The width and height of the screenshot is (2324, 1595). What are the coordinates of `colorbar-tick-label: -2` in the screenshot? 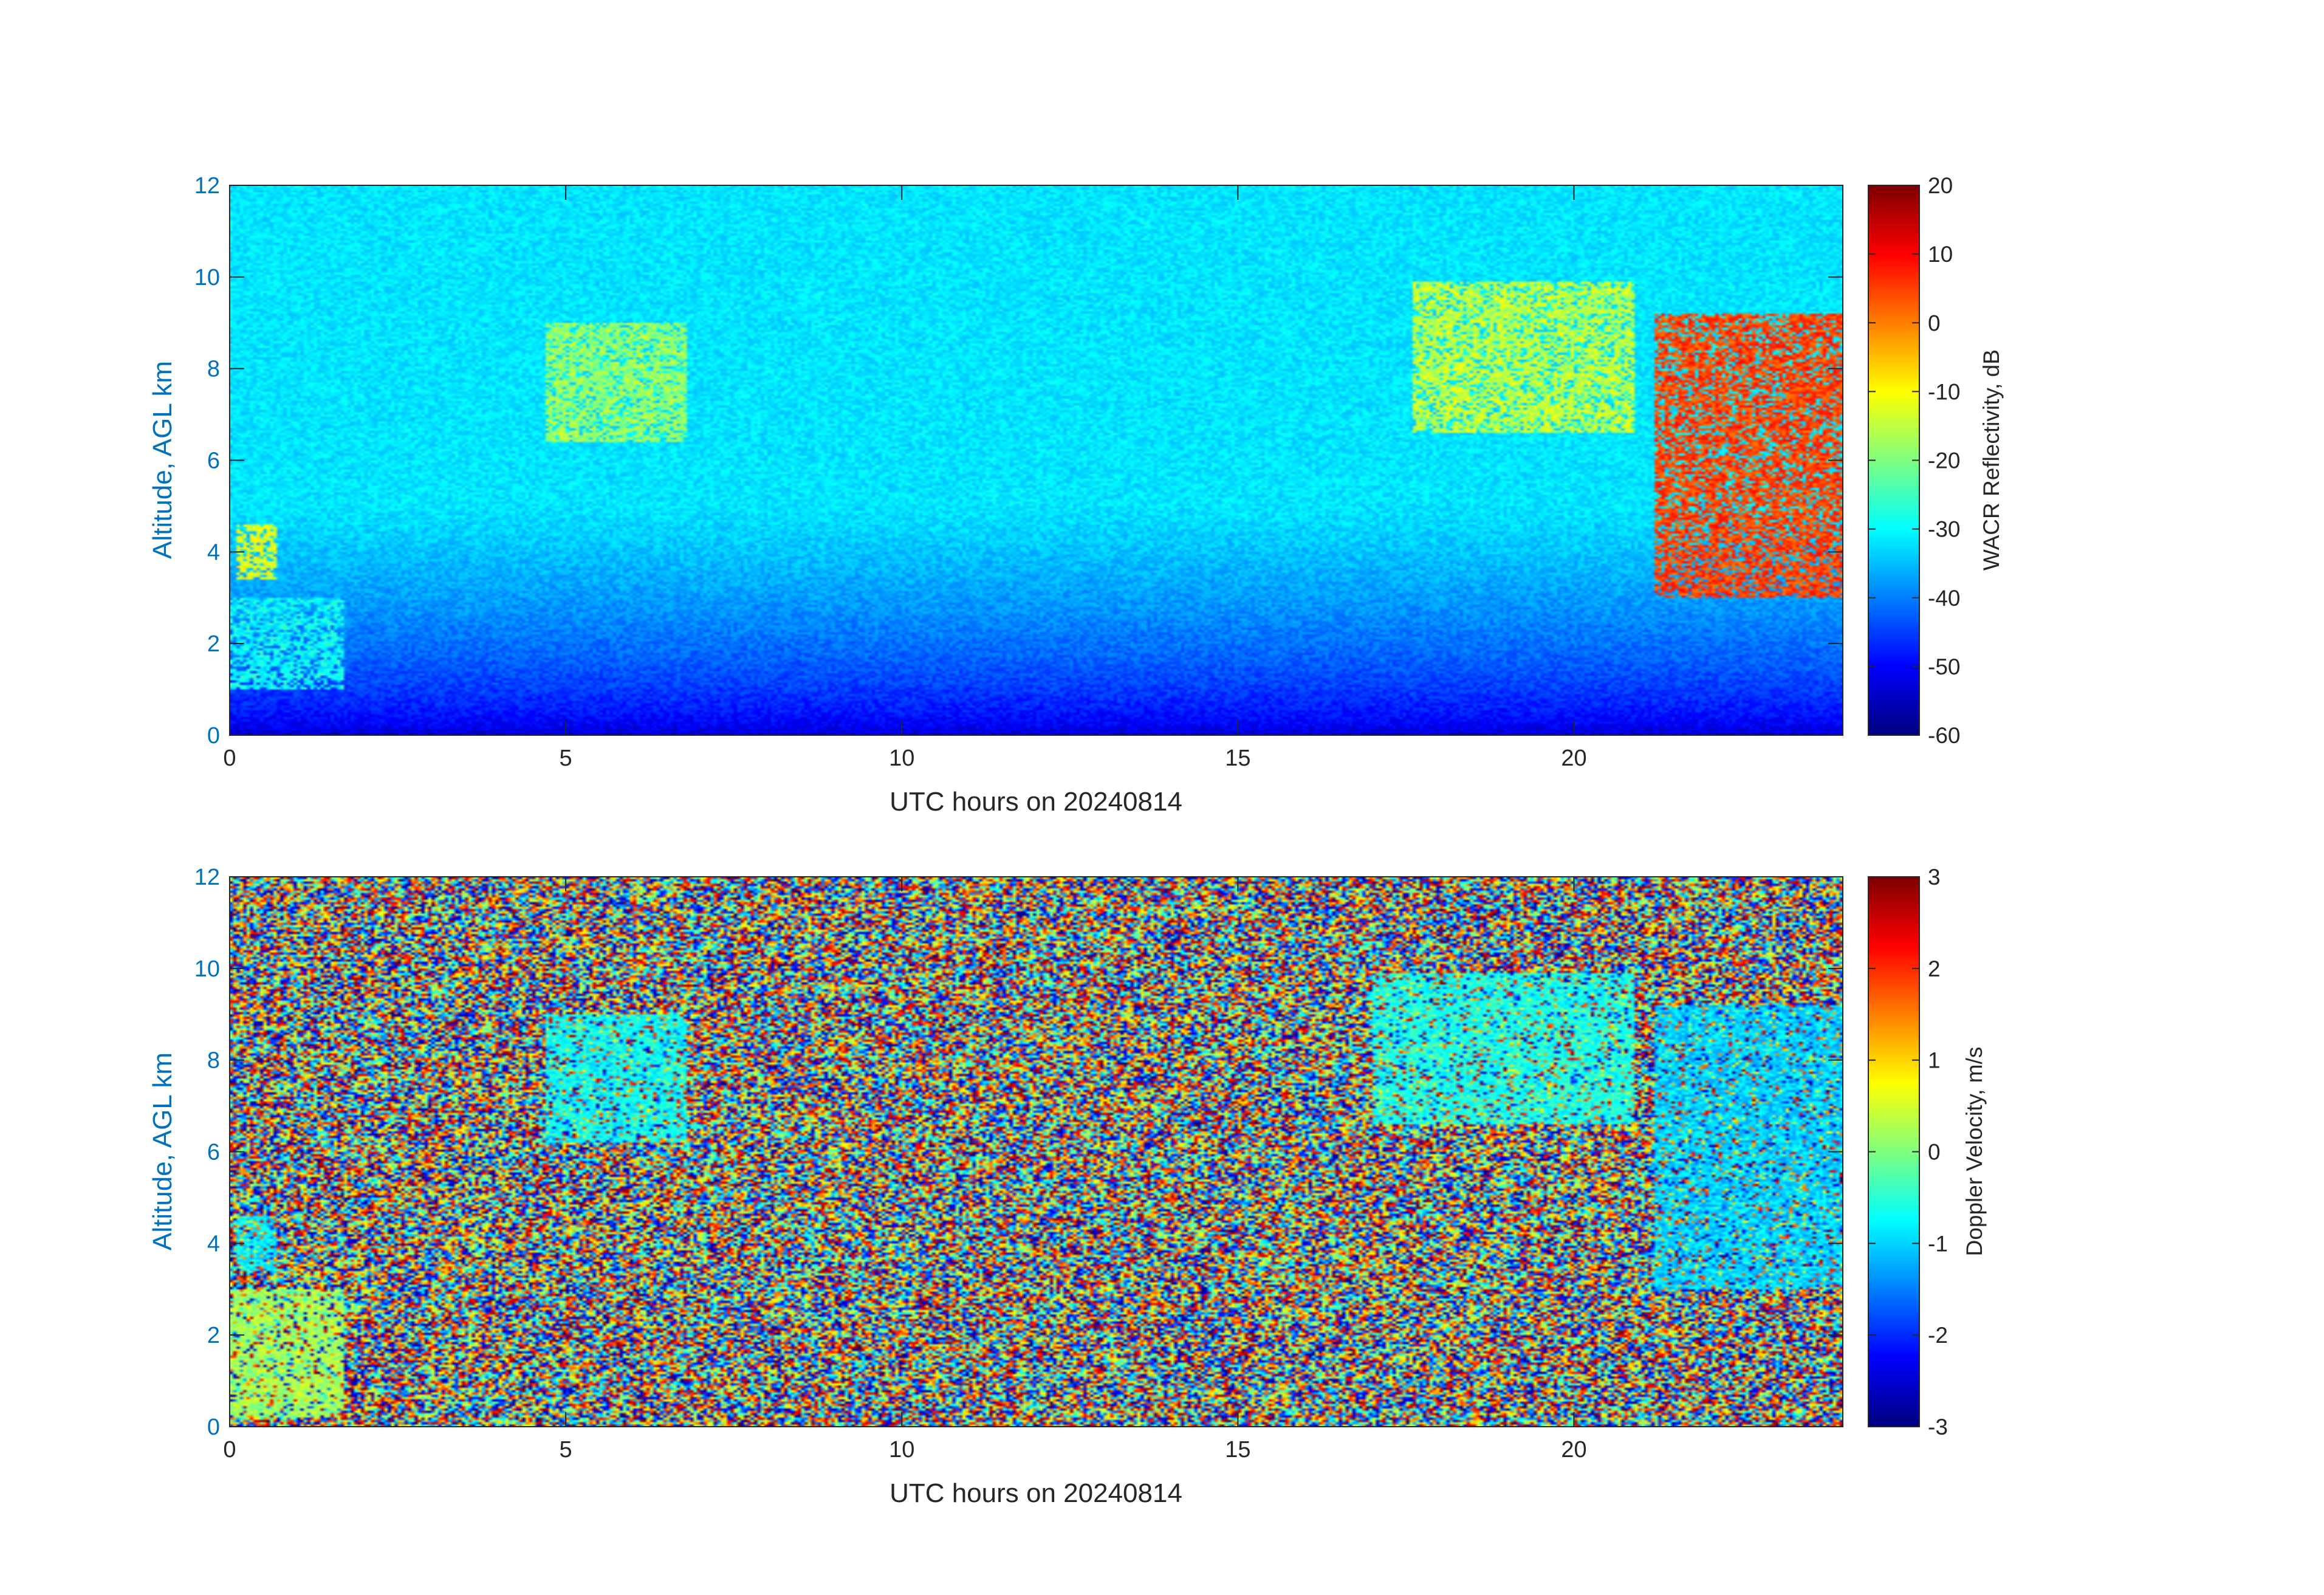 It's located at (1938, 1335).